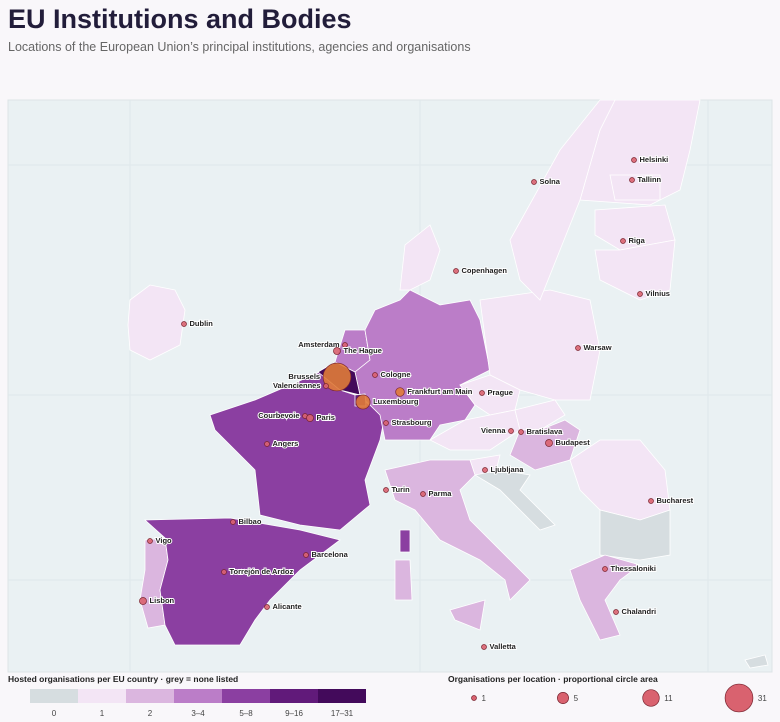 This screenshot has width=780, height=722. What do you see at coordinates (658, 293) in the screenshot?
I see `location-label: Vilnius` at bounding box center [658, 293].